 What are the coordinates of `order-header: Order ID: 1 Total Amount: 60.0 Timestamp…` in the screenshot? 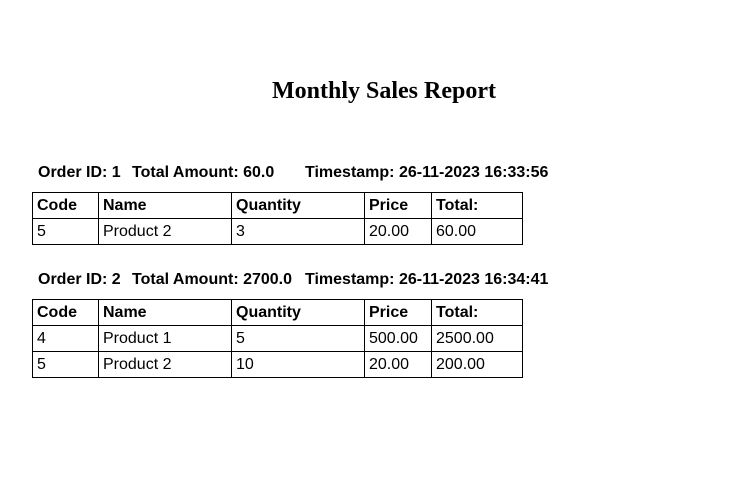 It's located at (290, 173).